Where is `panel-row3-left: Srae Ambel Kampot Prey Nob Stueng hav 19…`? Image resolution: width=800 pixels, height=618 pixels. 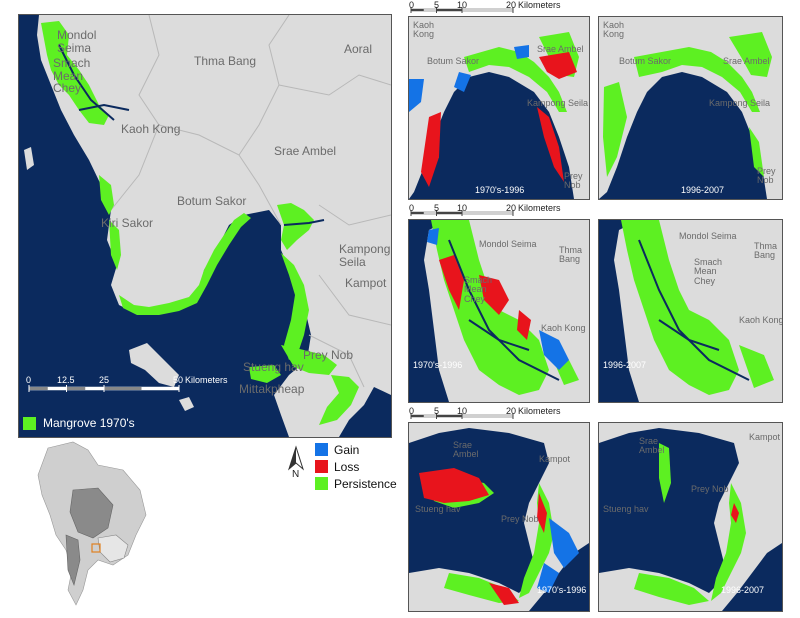
panel-row3-left: Srae Ambel Kampot Prey Nob Stueng hav 19… is located at coordinates (499, 517).